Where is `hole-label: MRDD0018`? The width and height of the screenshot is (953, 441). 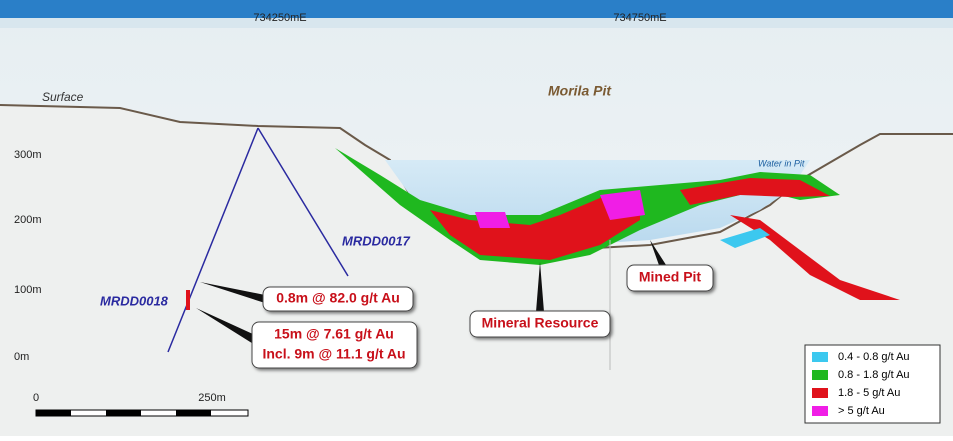
hole-label: MRDD0018 is located at coordinates (134, 300).